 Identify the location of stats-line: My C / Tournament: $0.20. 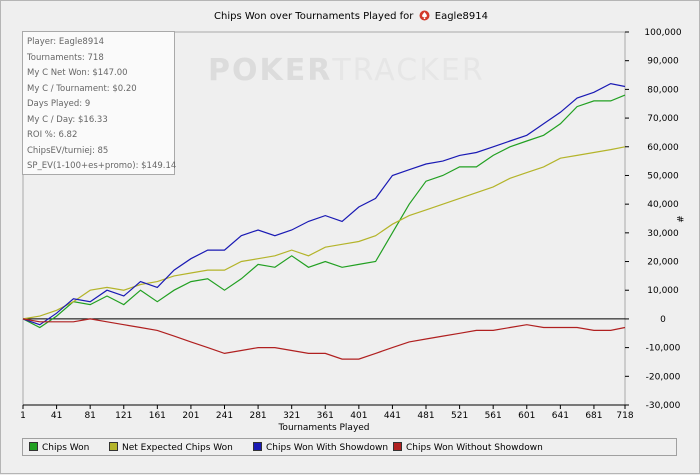
(82, 88).